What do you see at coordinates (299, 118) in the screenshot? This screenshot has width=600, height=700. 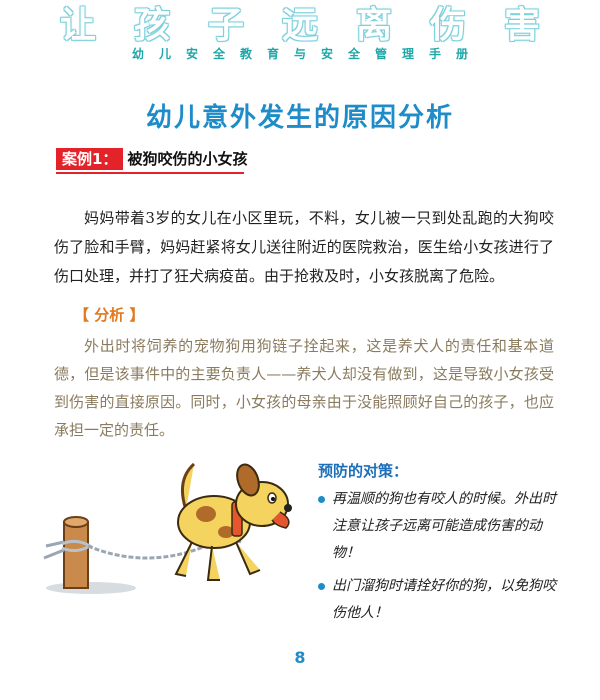 I see `page-title: 幼儿意外发生的原因分析` at bounding box center [299, 118].